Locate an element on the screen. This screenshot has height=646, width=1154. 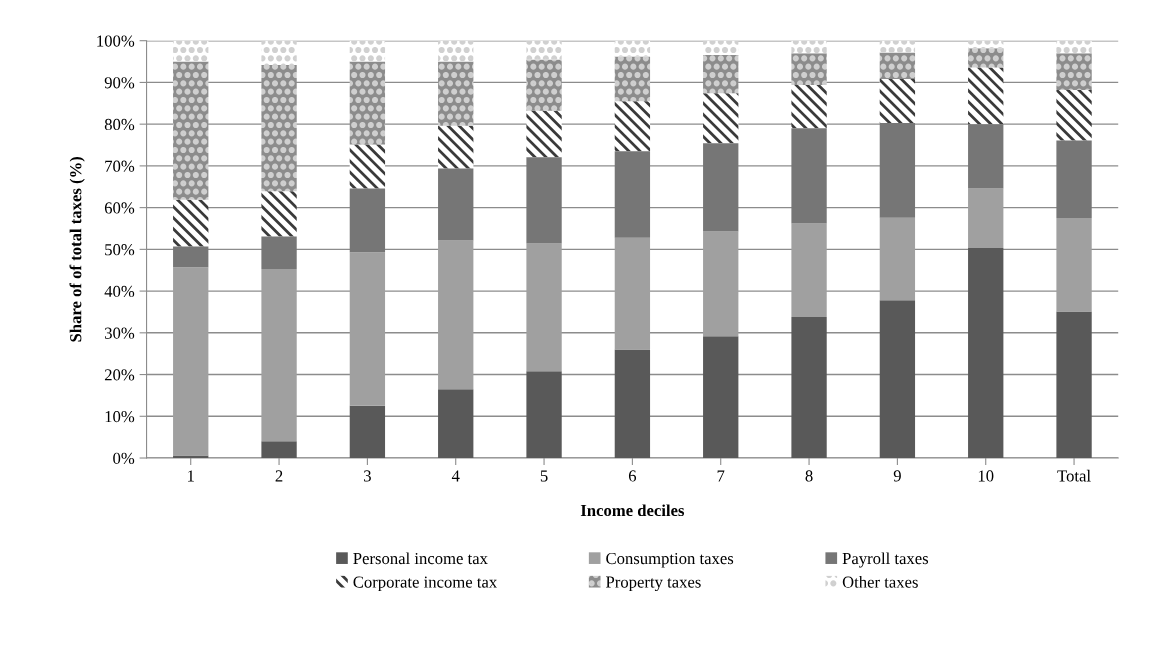
legend-label: Payroll taxes is located at coordinates (885, 560).